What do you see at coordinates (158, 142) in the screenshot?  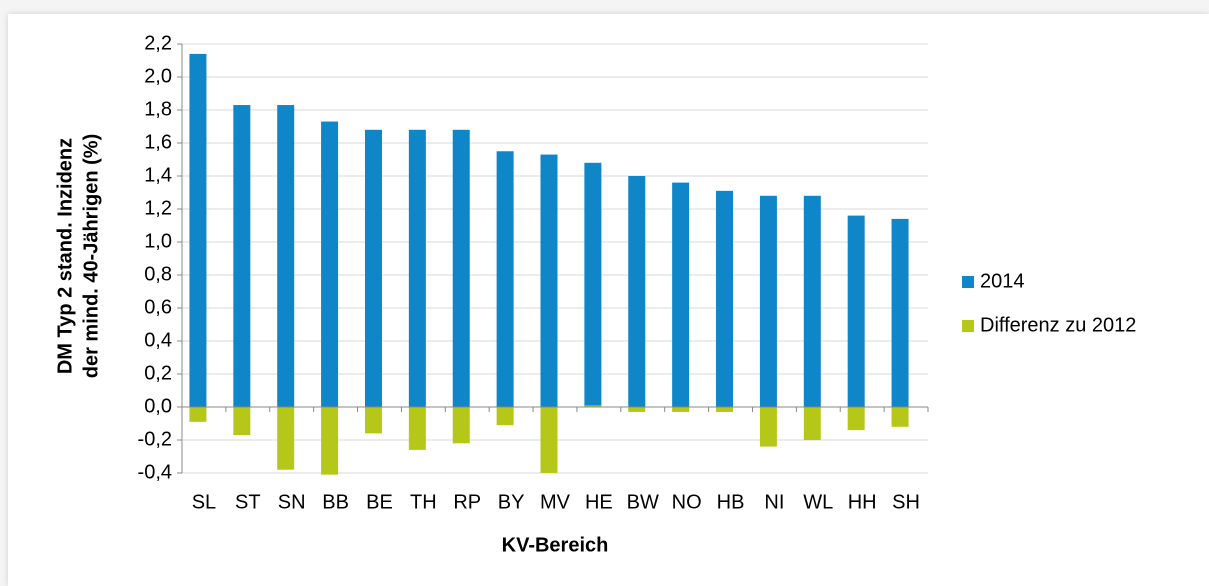 I see `y-tick-label: 1,6` at bounding box center [158, 142].